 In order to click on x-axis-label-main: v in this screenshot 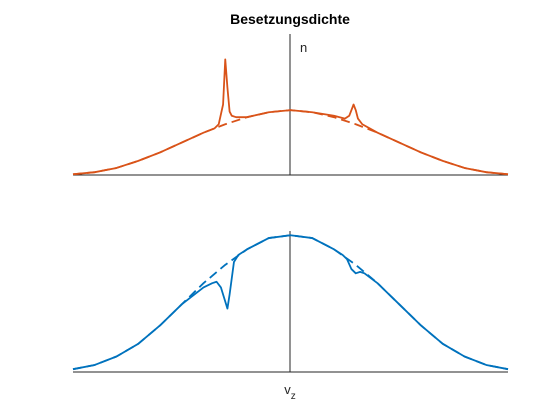, I will do `click(287, 389)`.